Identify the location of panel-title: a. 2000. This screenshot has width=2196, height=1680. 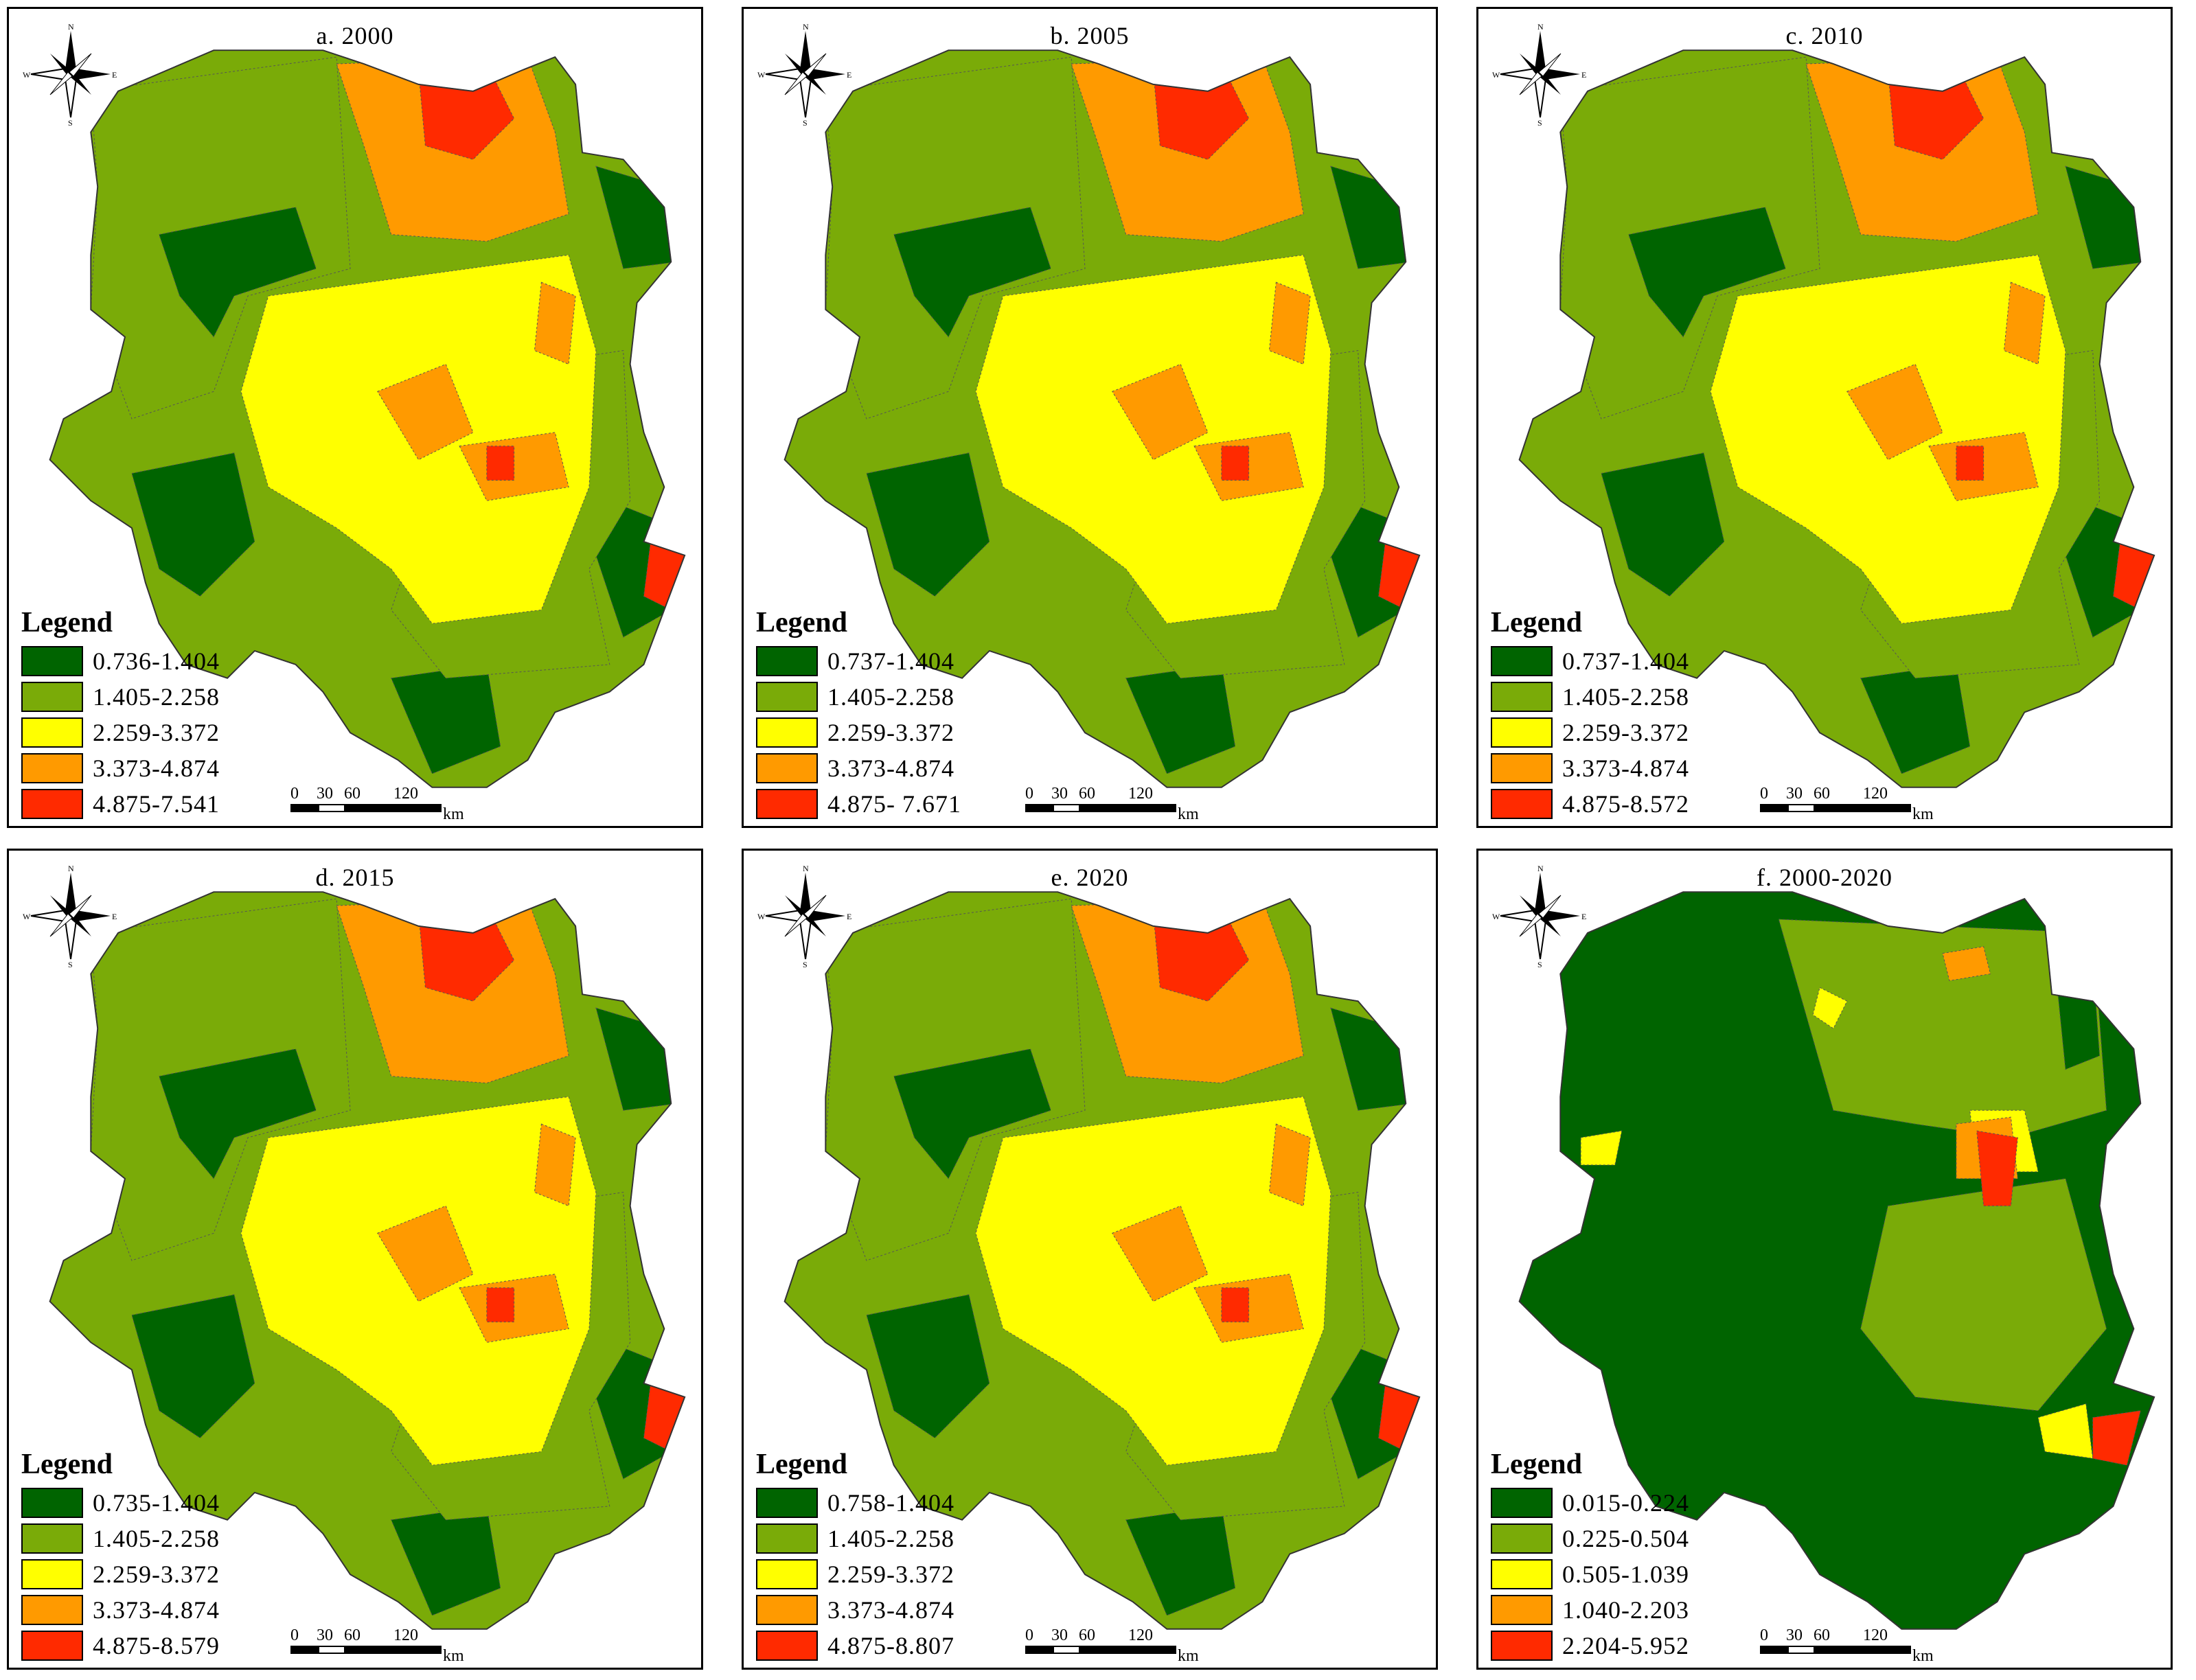
(355, 35).